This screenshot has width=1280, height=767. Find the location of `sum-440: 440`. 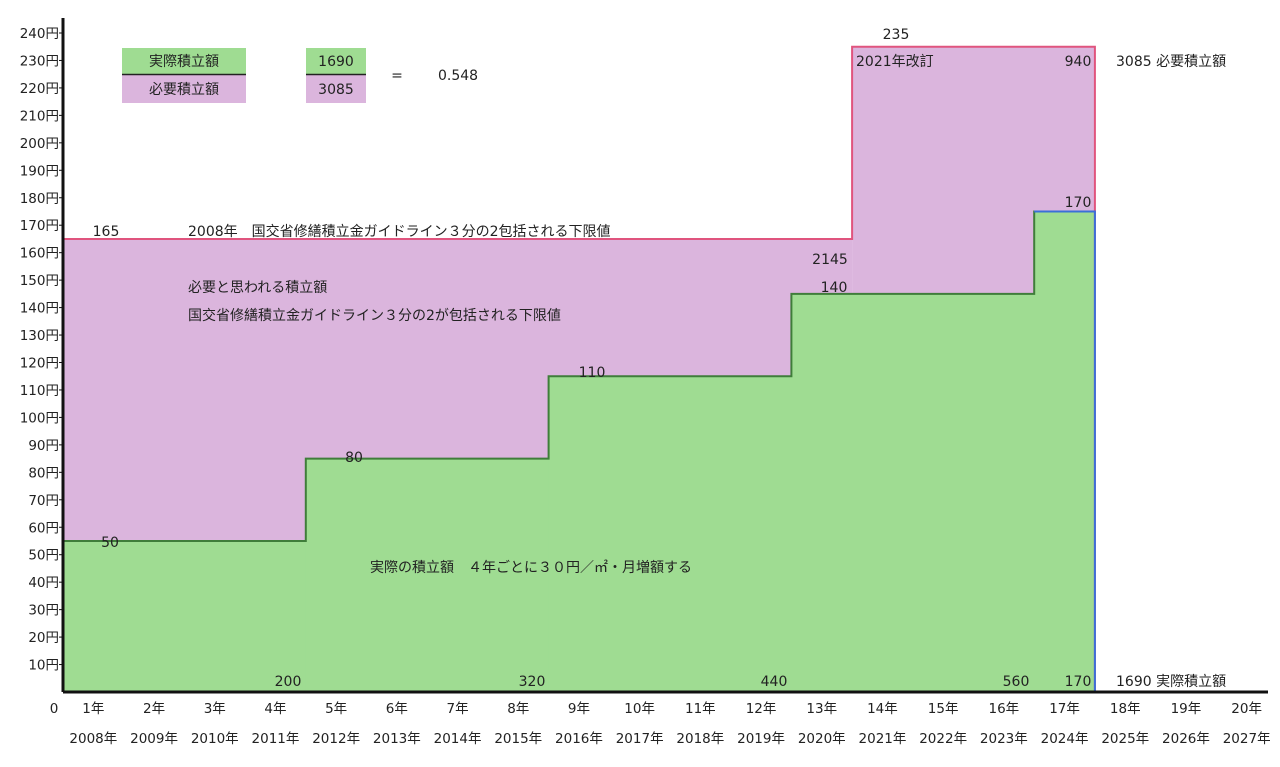

sum-440: 440 is located at coordinates (774, 682).